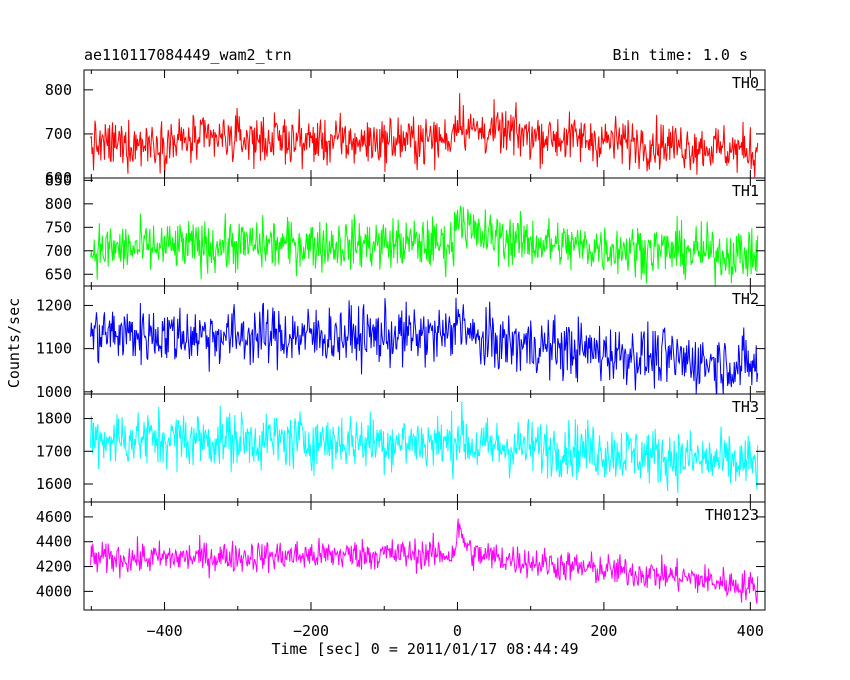 The height and width of the screenshot is (680, 850). Describe the element at coordinates (424, 345) in the screenshot. I see `series-line-th2` at that location.